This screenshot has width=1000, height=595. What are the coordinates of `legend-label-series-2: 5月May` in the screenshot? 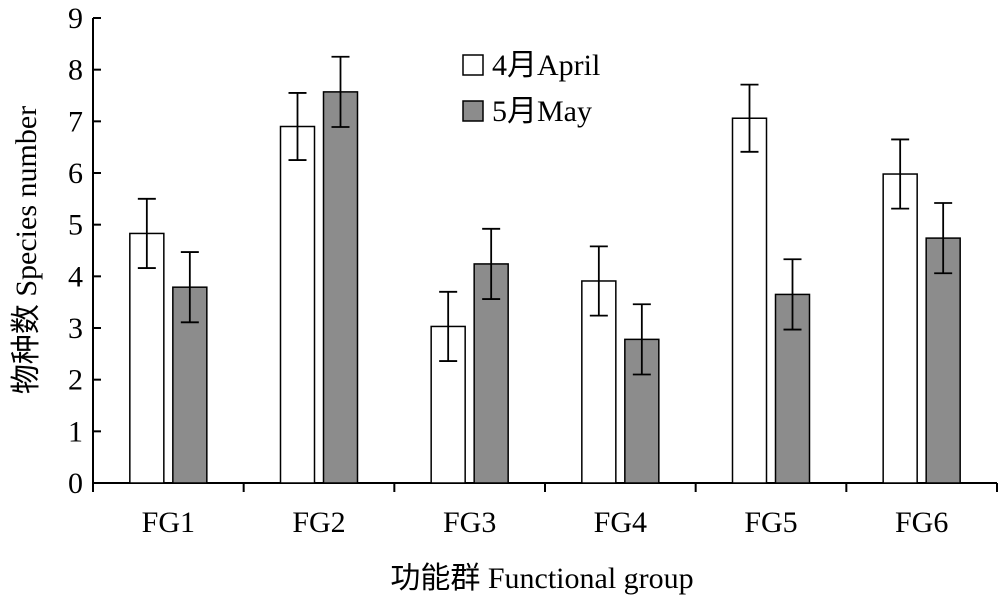 It's located at (542, 111).